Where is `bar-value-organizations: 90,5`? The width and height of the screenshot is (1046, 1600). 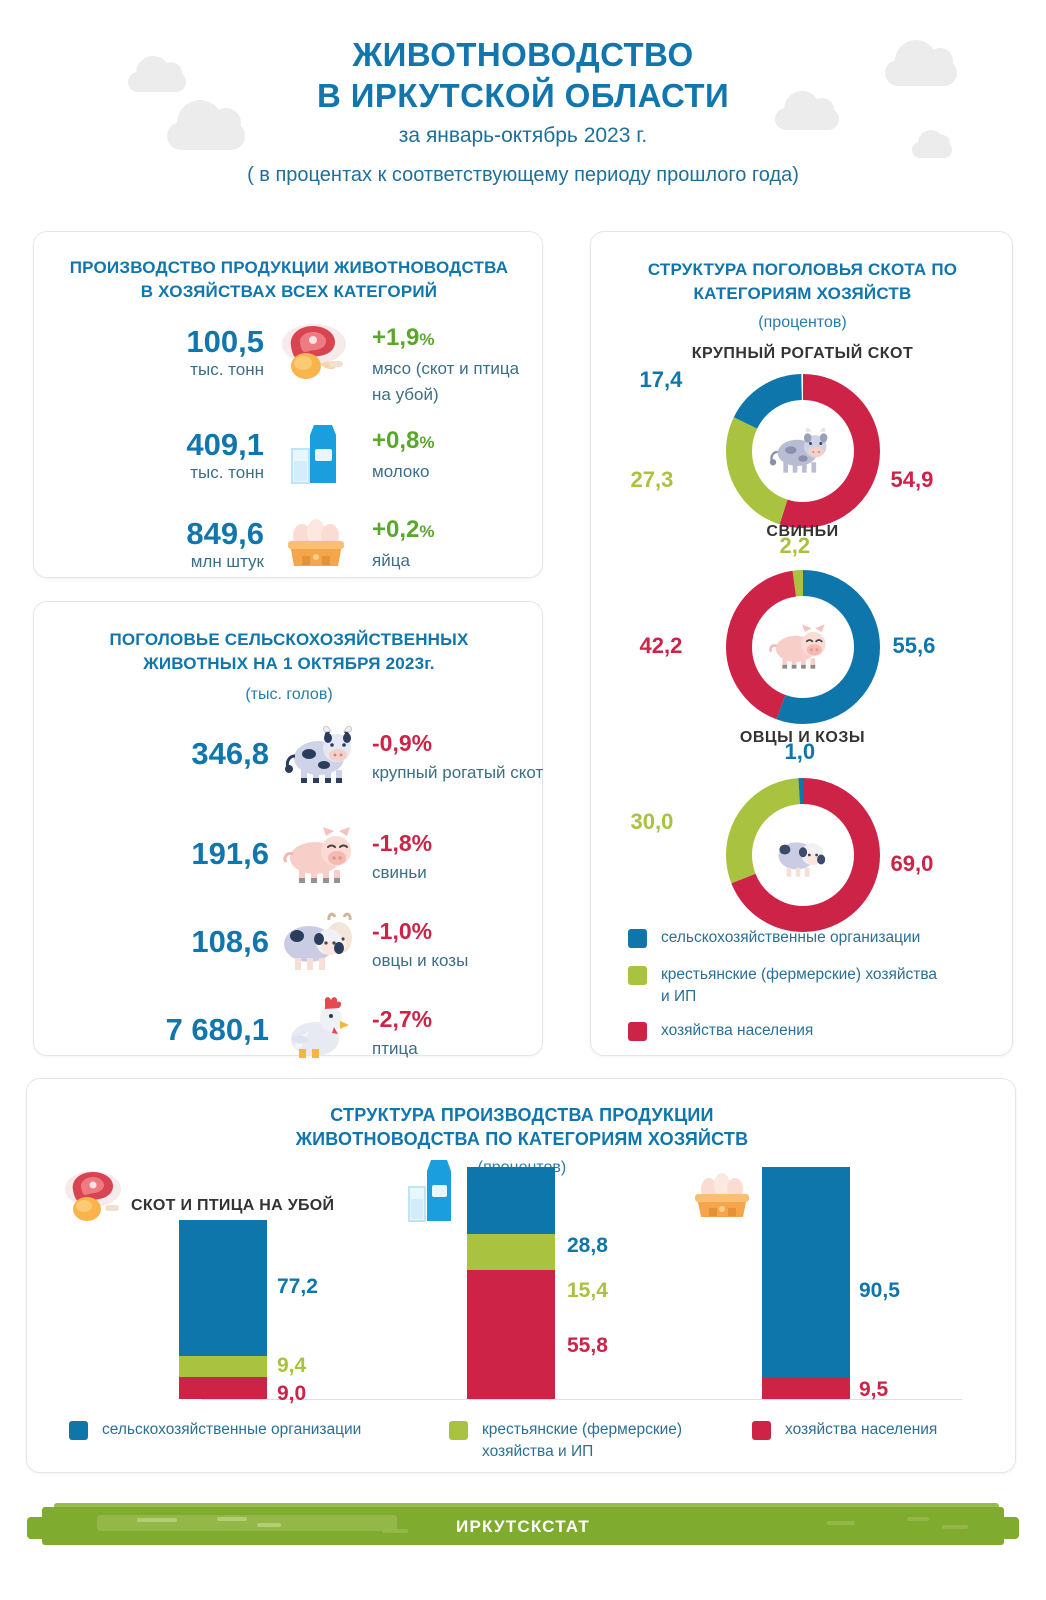
bar-value-organizations: 90,5 is located at coordinates (879, 1290).